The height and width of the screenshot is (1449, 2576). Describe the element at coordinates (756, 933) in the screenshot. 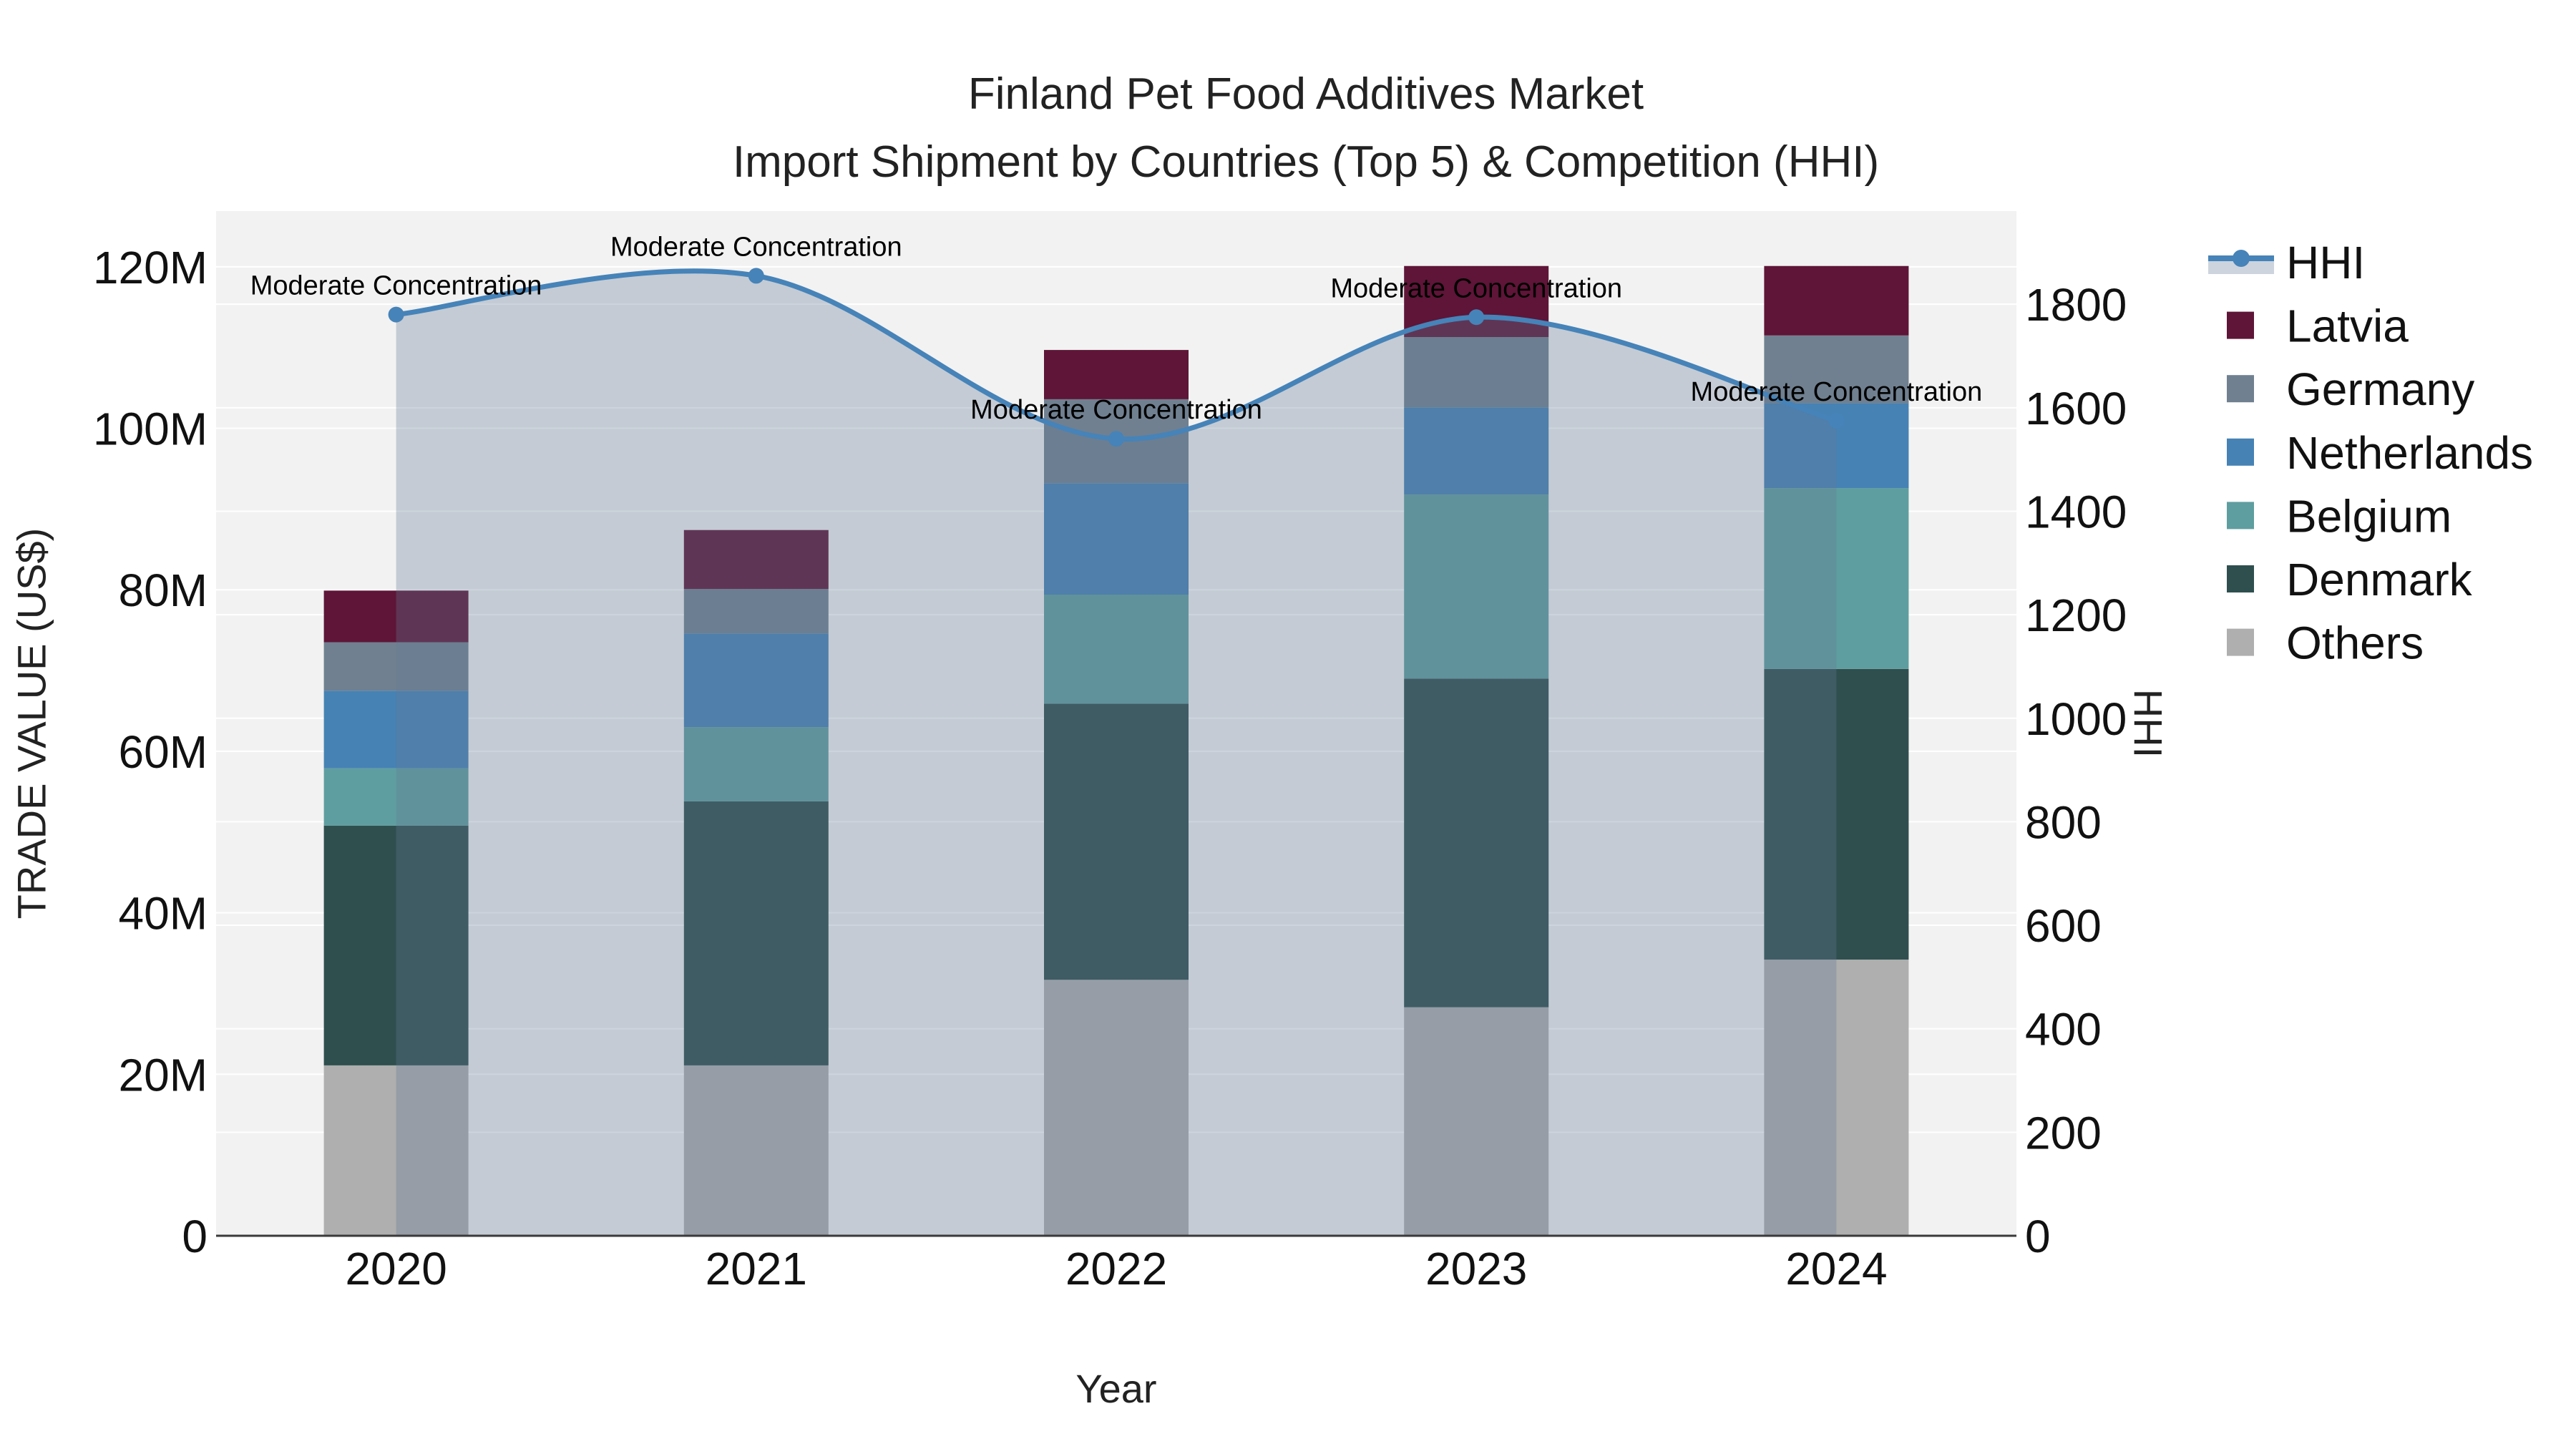

I see `bar-segment-denmark-2021` at that location.